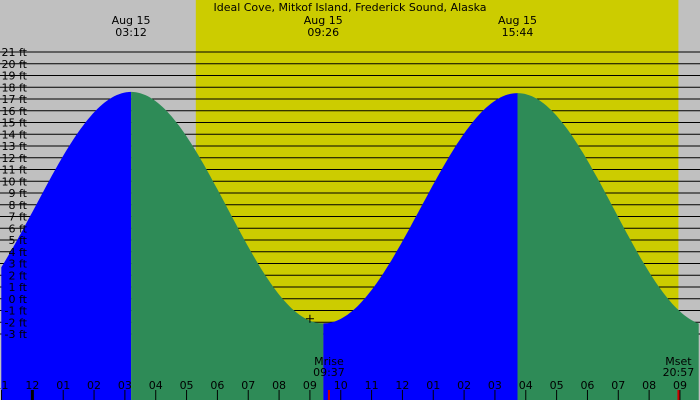 The width and height of the screenshot is (700, 400). What do you see at coordinates (16, 311) in the screenshot?
I see `y-tick-label: -1 ft` at bounding box center [16, 311].